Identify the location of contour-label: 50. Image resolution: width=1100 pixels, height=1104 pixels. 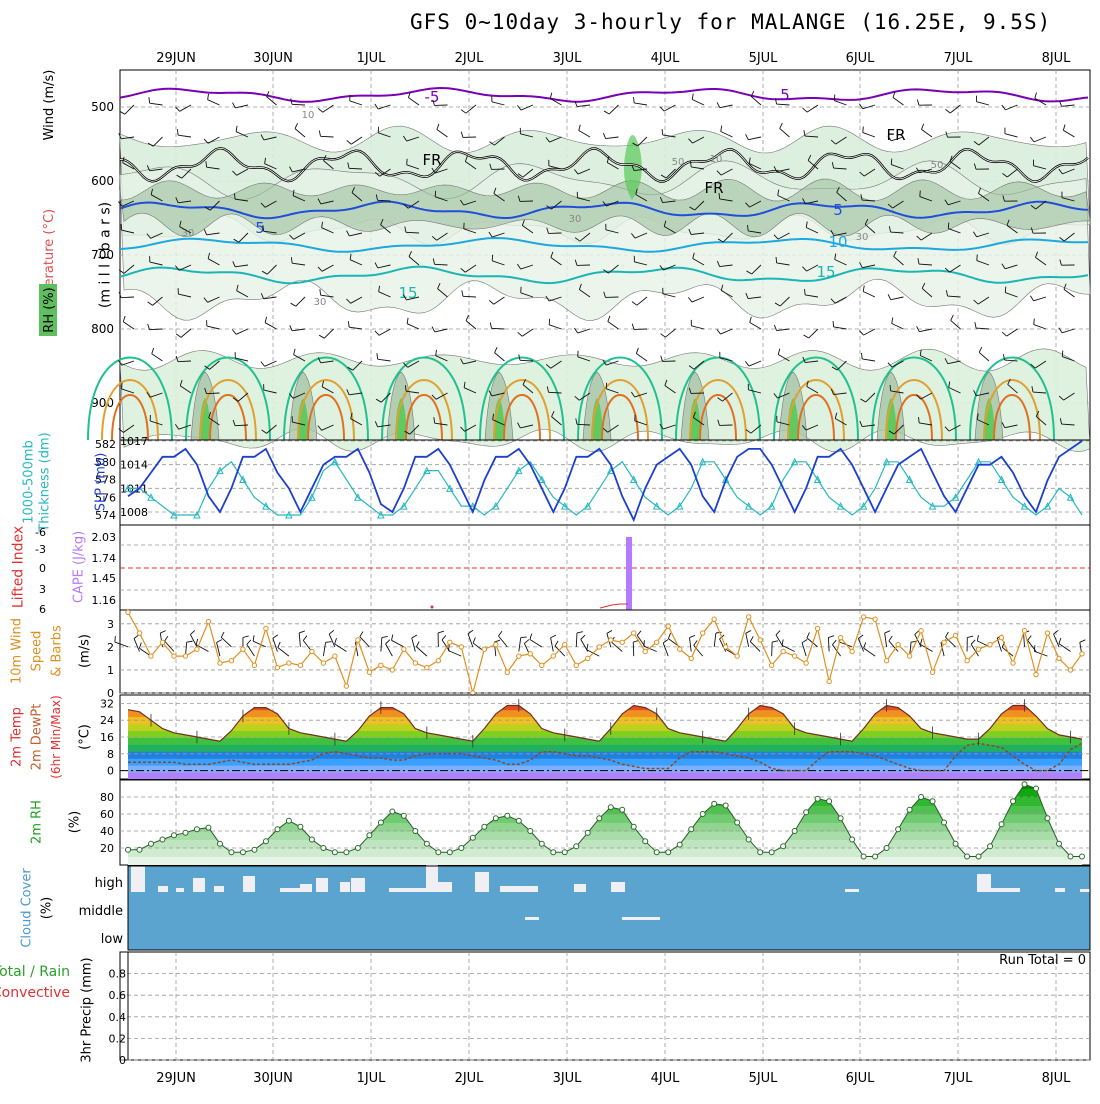
(937, 165).